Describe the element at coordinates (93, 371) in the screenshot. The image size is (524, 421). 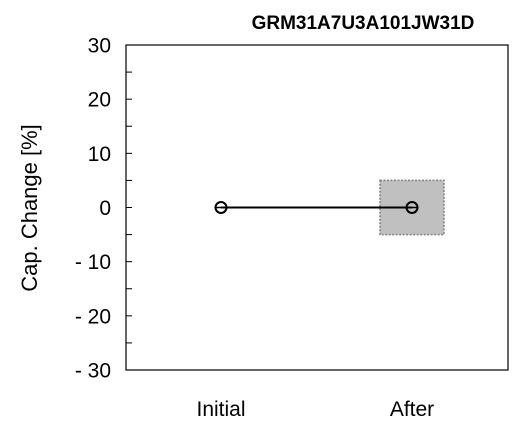
I see `y-tick-label: - 30` at that location.